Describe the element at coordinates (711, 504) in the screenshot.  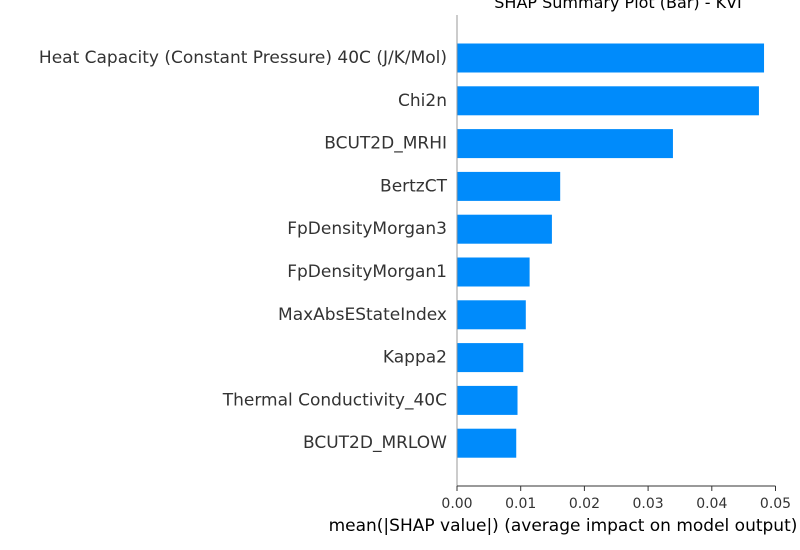
I see `x-tick-label: 0.04` at that location.